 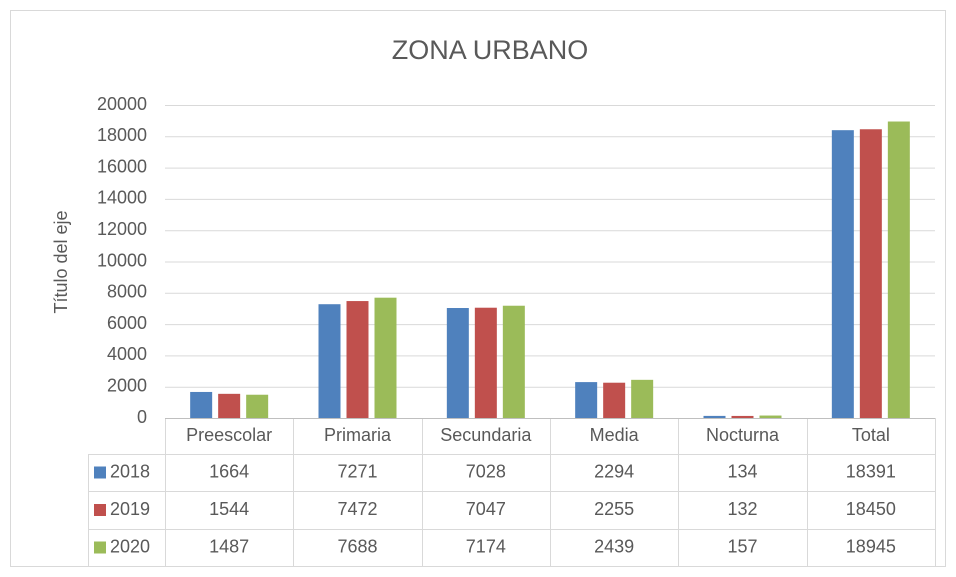 What do you see at coordinates (614, 509) in the screenshot?
I see `table-value: 2255` at bounding box center [614, 509].